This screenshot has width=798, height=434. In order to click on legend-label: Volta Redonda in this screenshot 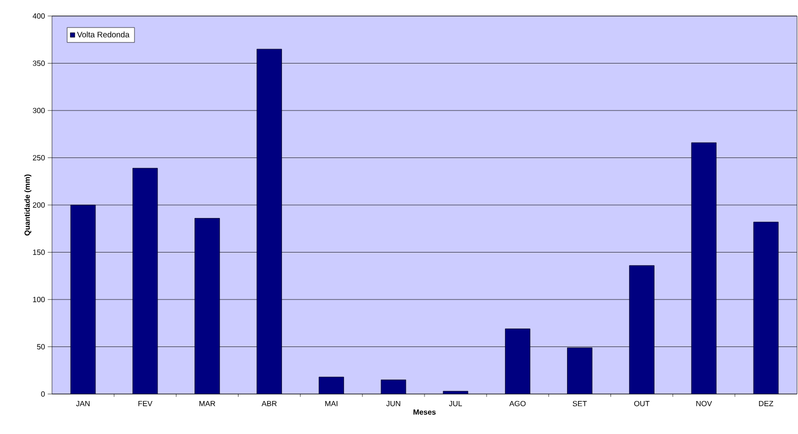, I will do `click(103, 35)`.